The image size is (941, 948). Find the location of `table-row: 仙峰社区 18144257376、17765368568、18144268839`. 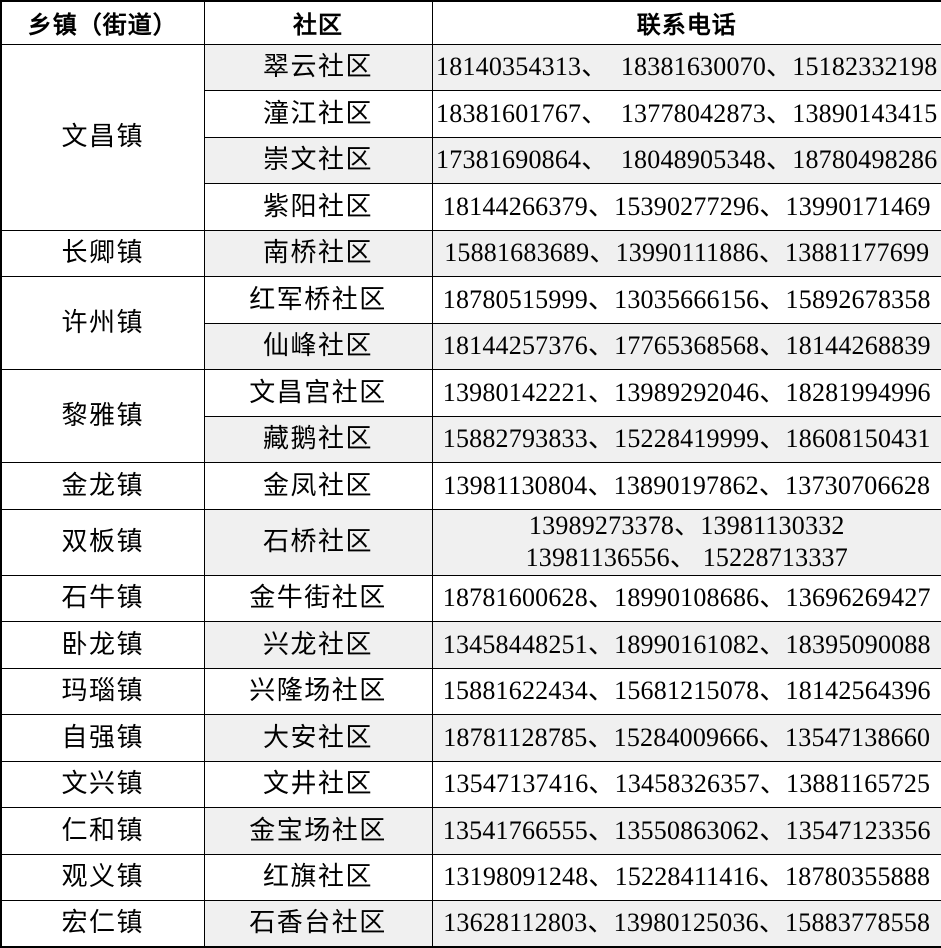

table-row: 仙峰社区 18144257376、17765368568、18144268839 is located at coordinates (471, 346).